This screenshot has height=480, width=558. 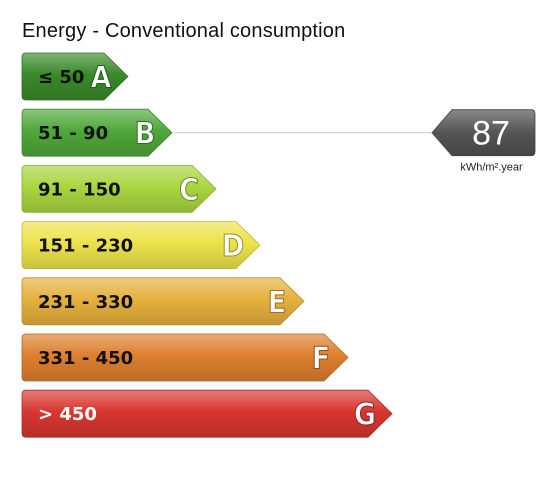 What do you see at coordinates (73, 133) in the screenshot?
I see `class-range-label: 51 - 90` at bounding box center [73, 133].